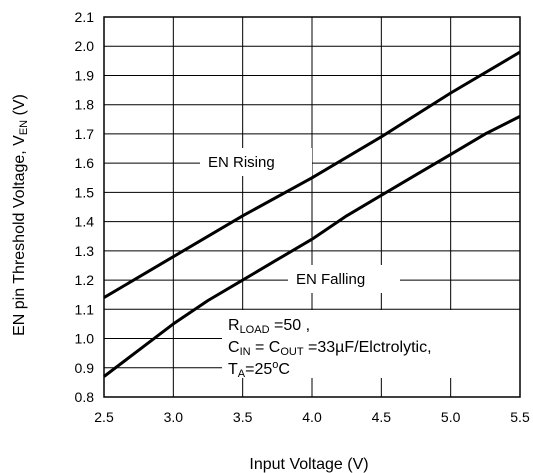 The width and height of the screenshot is (533, 473). What do you see at coordinates (85, 368) in the screenshot?
I see `y-tick-label: 0.9` at bounding box center [85, 368].